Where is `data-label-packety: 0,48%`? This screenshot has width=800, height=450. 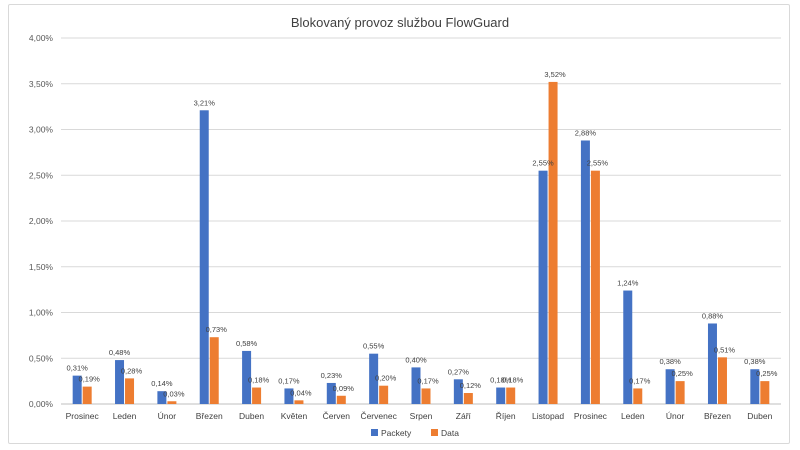 data-label-packety: 0,48% is located at coordinates (120, 352).